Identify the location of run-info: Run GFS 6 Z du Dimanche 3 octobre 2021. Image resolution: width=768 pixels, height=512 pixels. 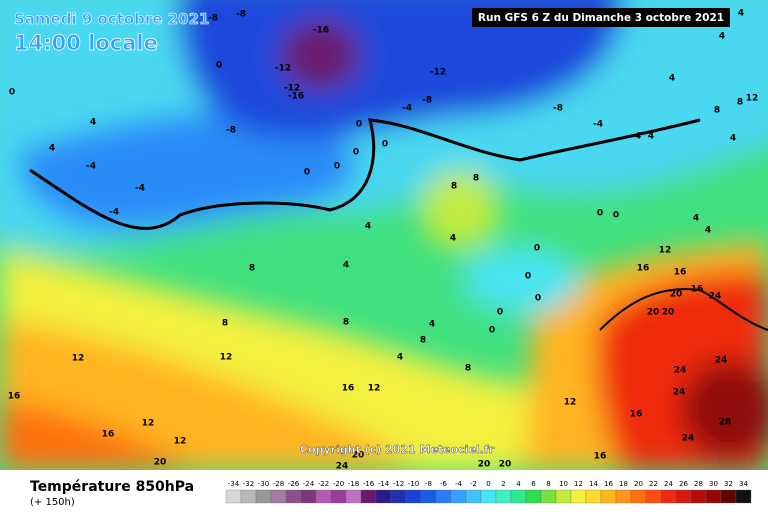
(601, 18).